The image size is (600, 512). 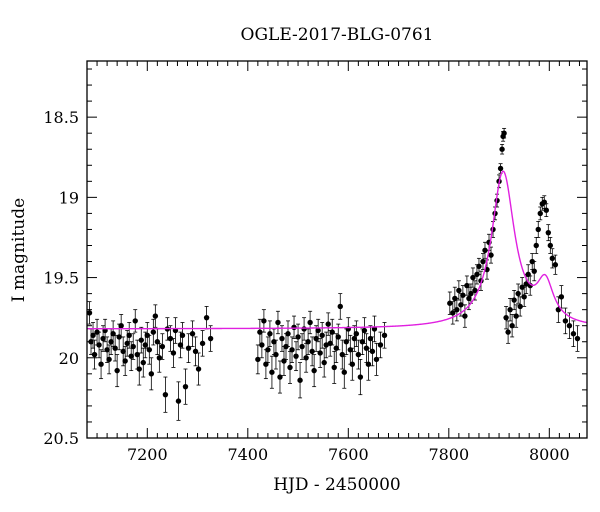 What do you see at coordinates (69, 197) in the screenshot?
I see `y-tick-label: 19` at bounding box center [69, 197].